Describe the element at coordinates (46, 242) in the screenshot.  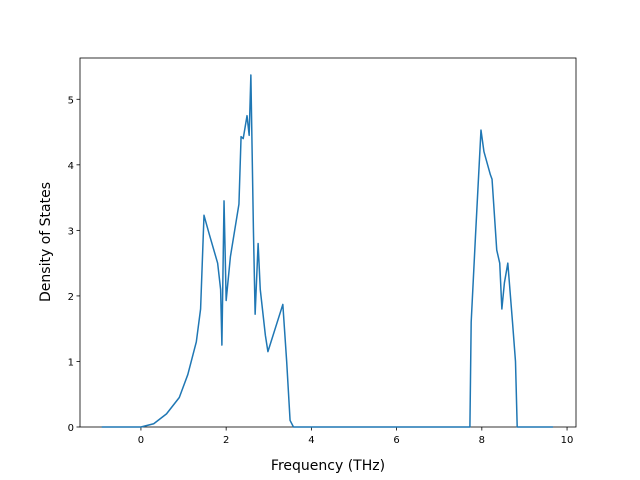
I see `y-axis-title: Density of States` at that location.